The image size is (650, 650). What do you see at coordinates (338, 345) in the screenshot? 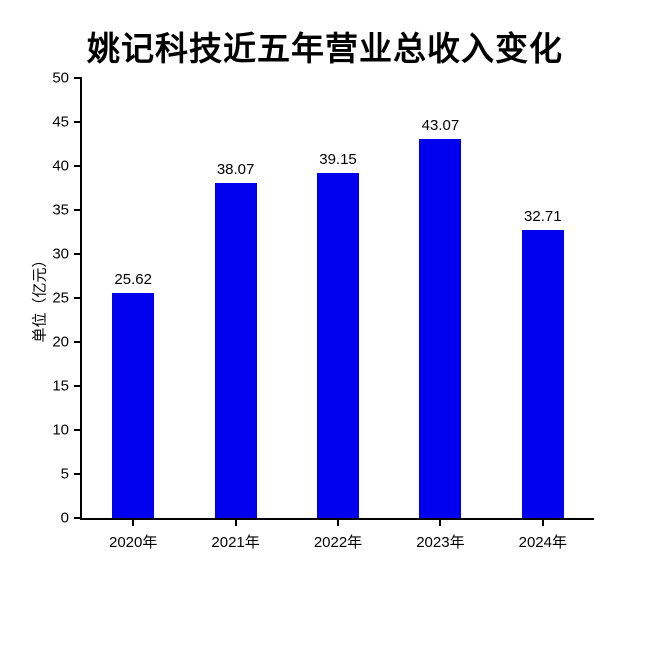
I see `bar-2022年` at bounding box center [338, 345].